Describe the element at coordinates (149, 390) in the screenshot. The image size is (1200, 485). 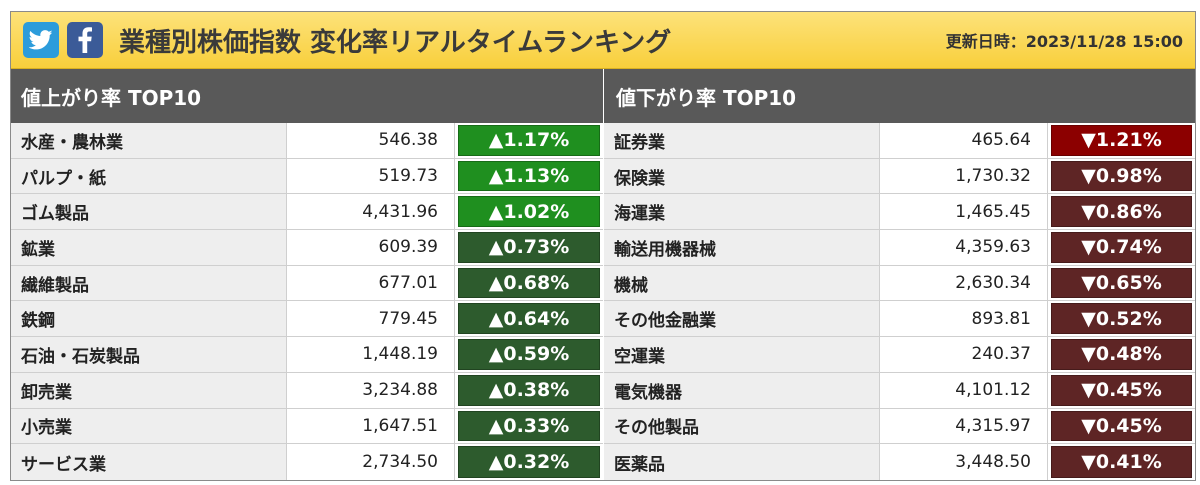
I see `sector-name: 卸売業` at that location.